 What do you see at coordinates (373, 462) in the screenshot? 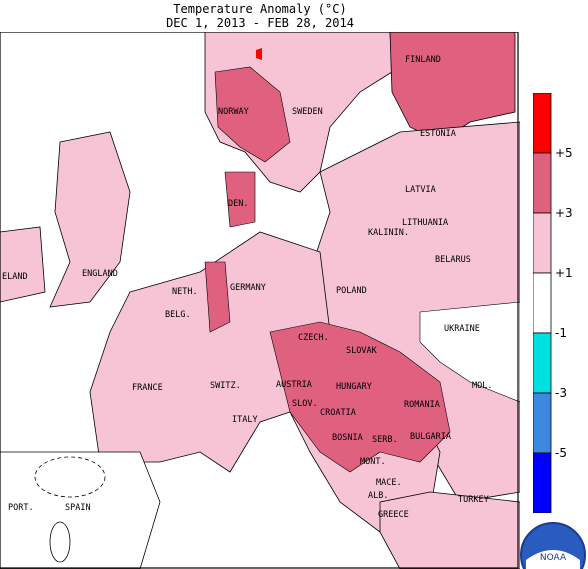
I see `label-montenegro: MONT.` at bounding box center [373, 462].